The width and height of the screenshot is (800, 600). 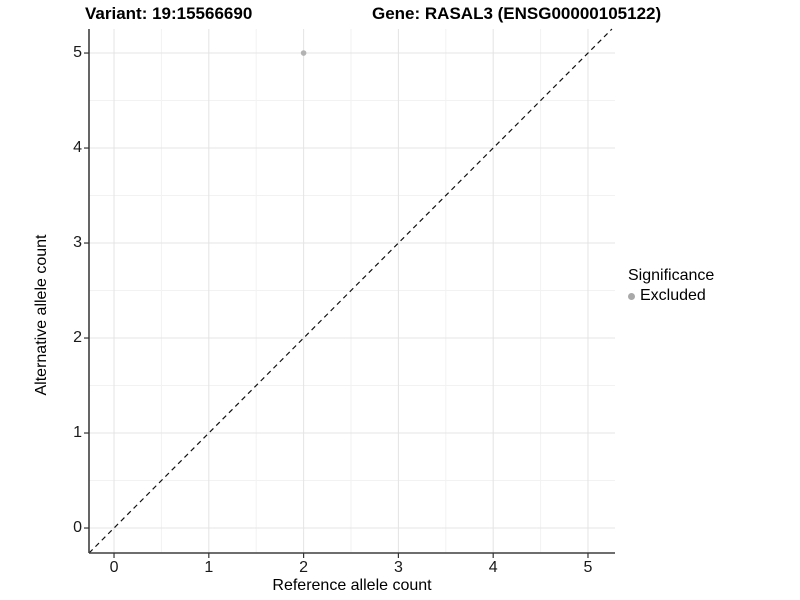 What do you see at coordinates (304, 567) in the screenshot?
I see `x-tick-label: 2` at bounding box center [304, 567].